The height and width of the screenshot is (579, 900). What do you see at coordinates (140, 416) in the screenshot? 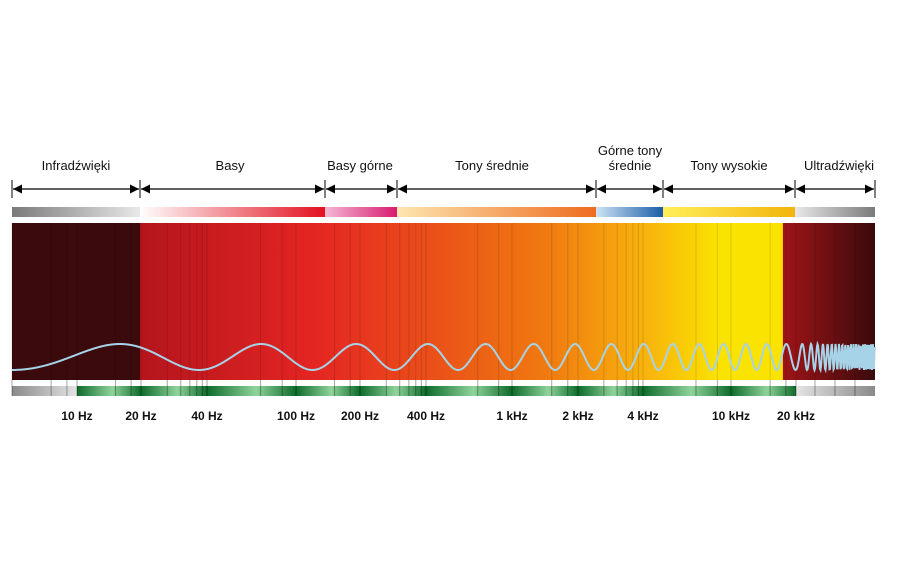
I see `freq-label-20hz: 20 Hz` at bounding box center [140, 416].